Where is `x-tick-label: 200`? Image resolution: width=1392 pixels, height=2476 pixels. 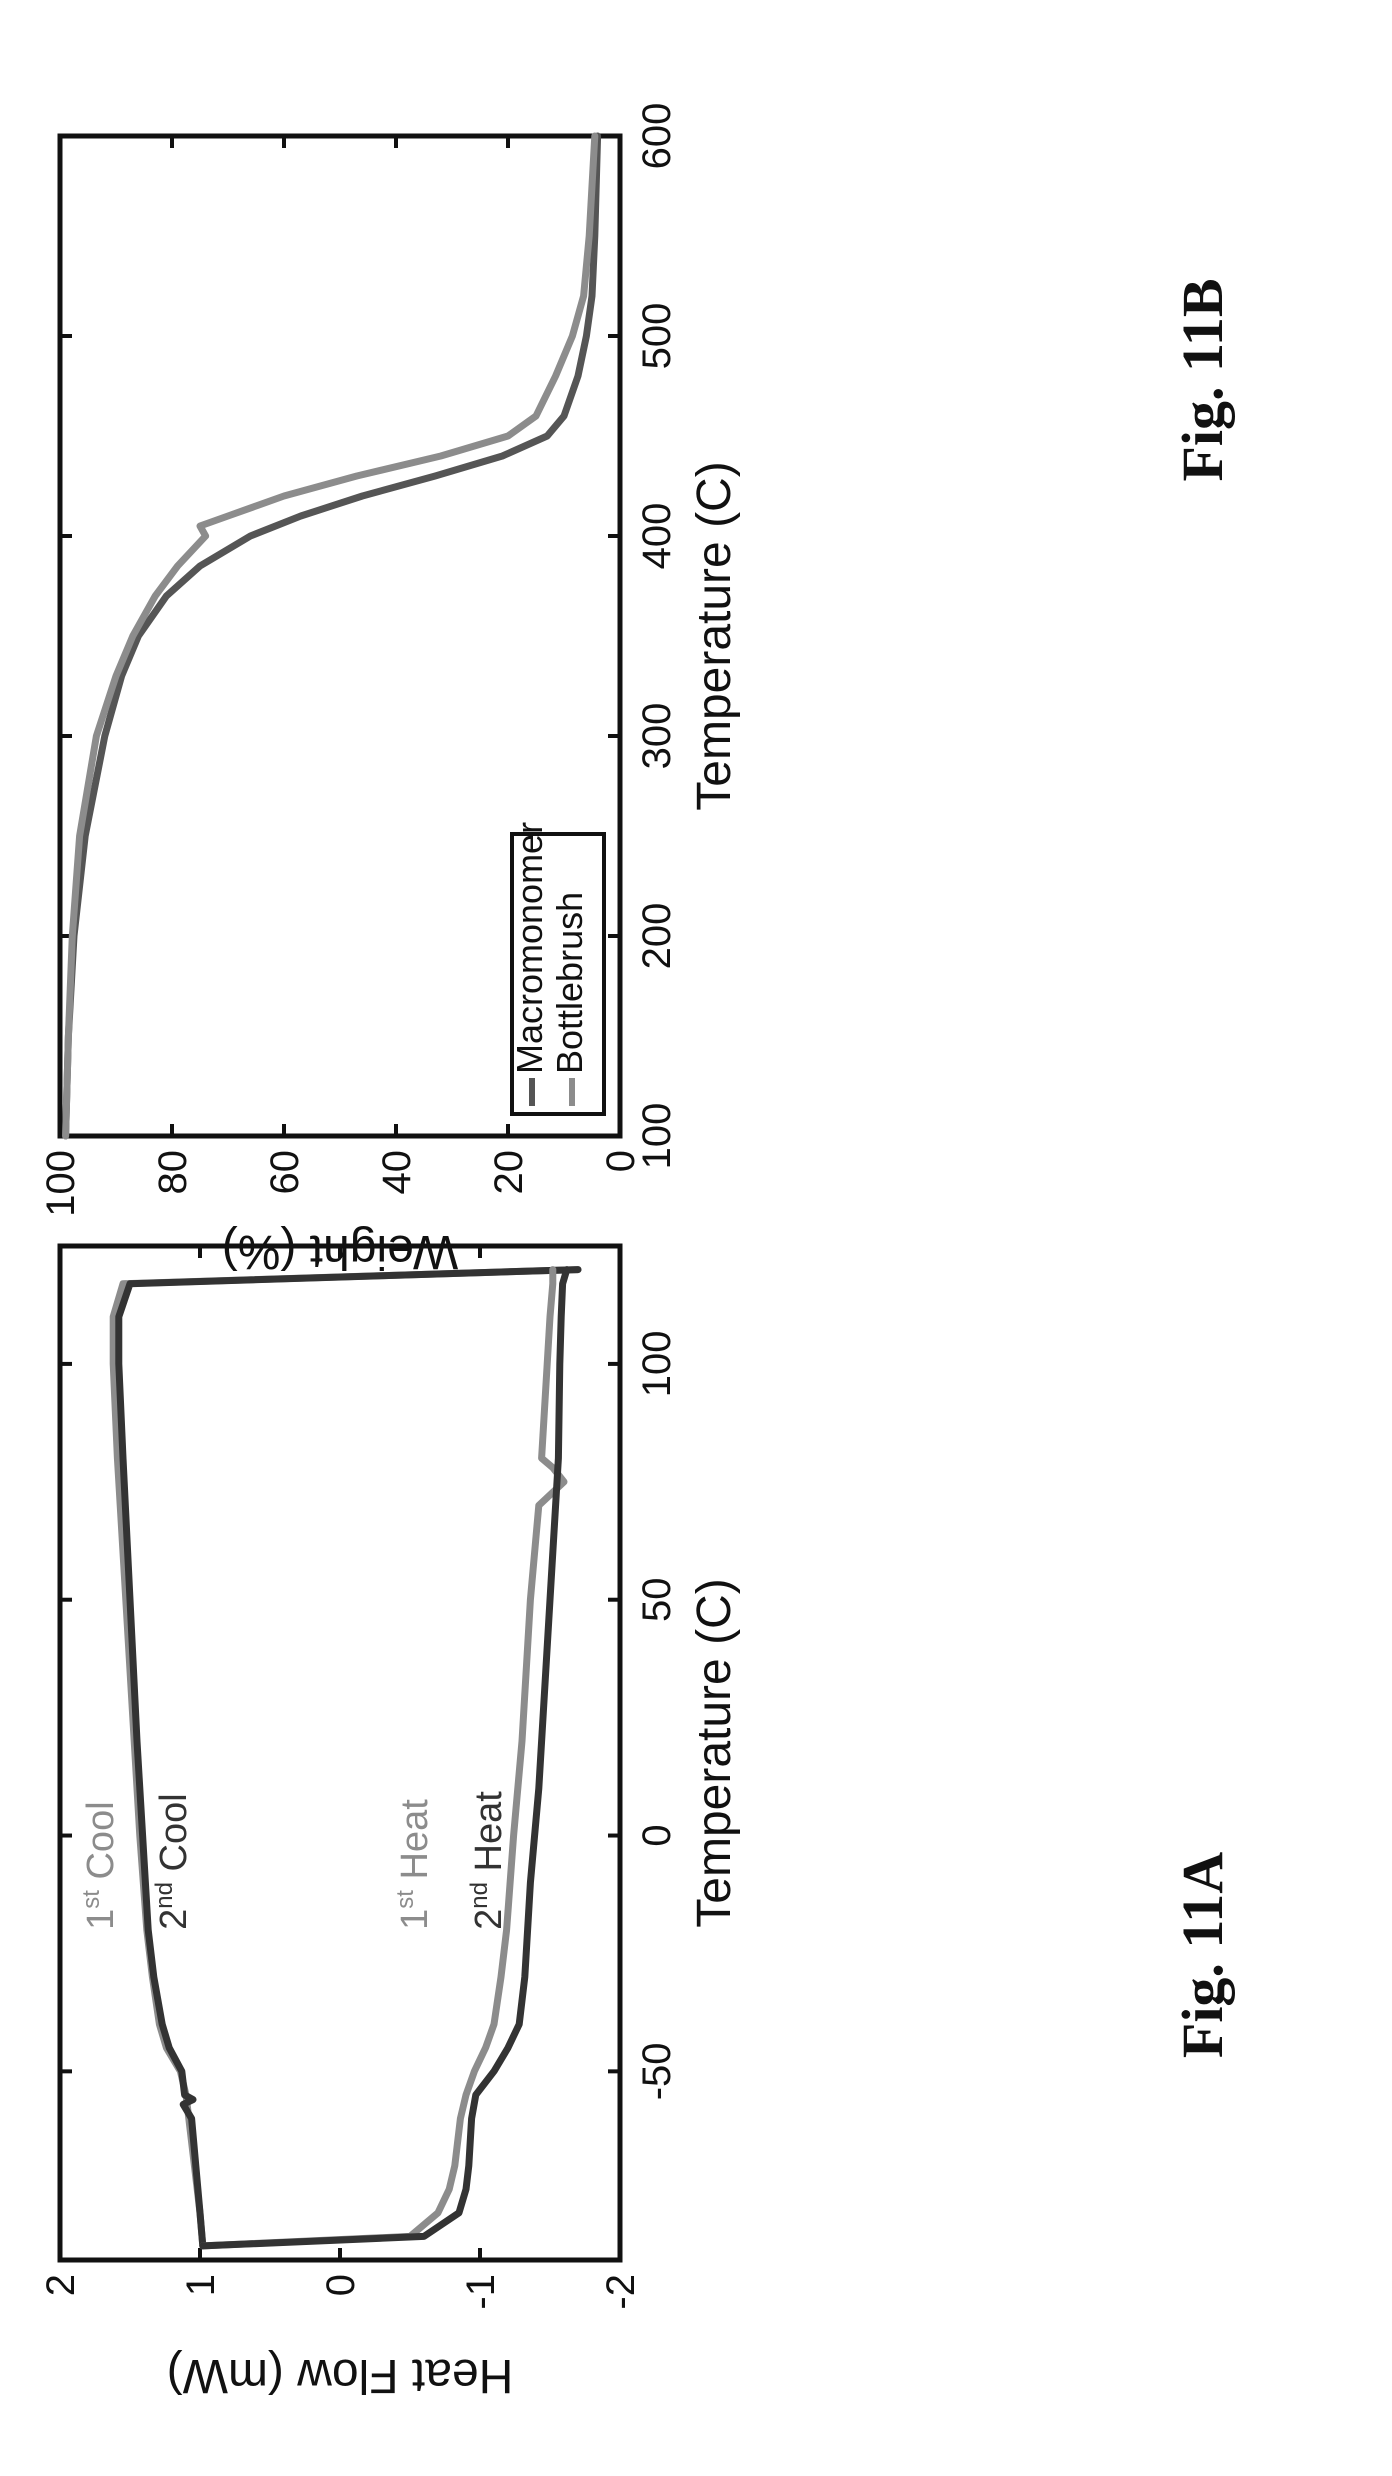
x-tick-label: 200 is located at coordinates (657, 936).